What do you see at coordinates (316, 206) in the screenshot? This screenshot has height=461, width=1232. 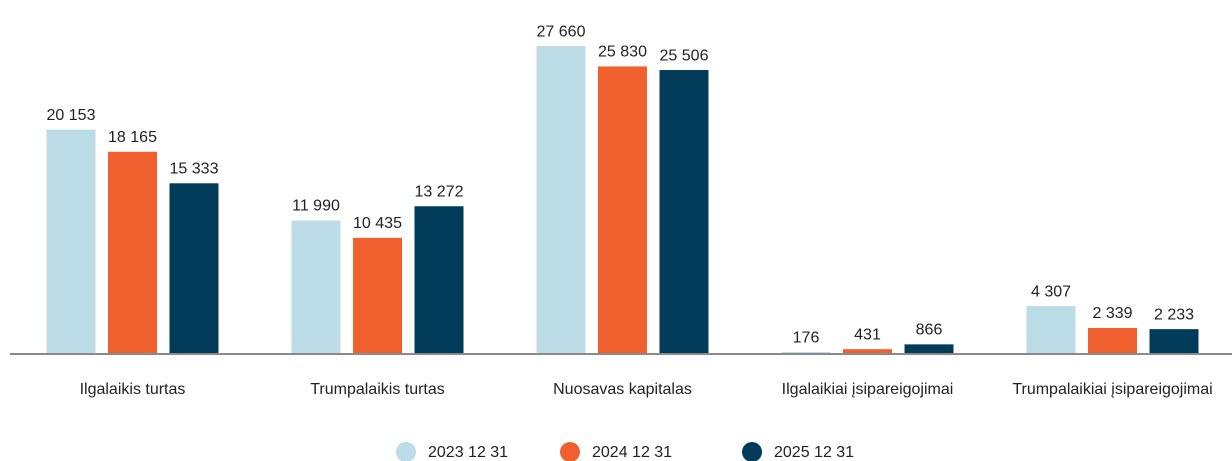 I see `value-label: 11 990` at bounding box center [316, 206].